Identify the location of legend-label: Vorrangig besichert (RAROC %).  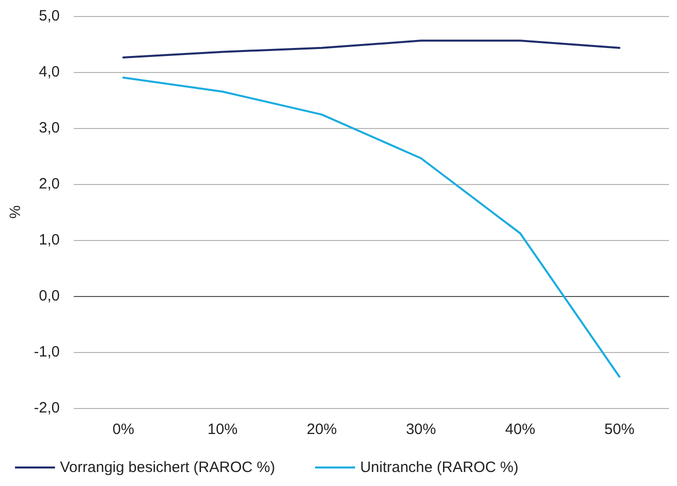
(168, 467).